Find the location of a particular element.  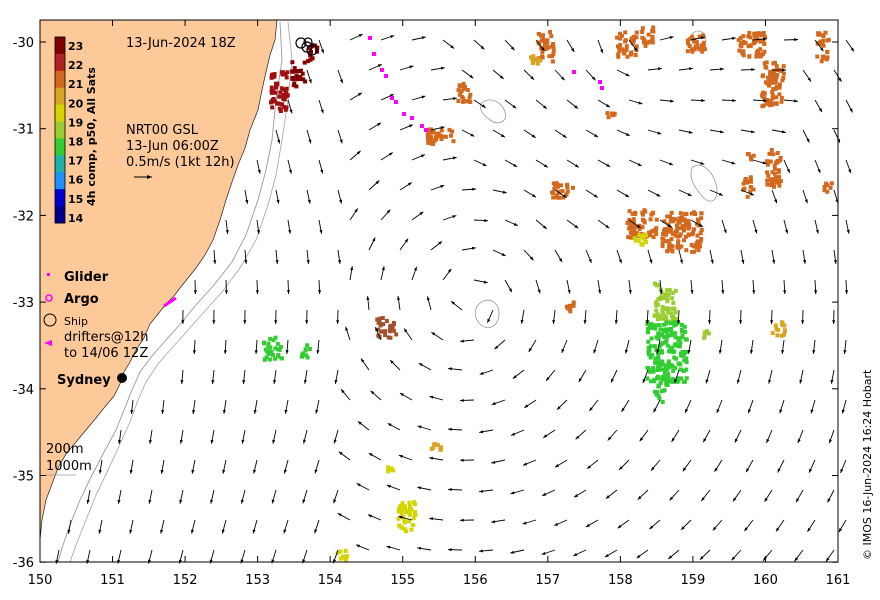

colorbar-swatch is located at coordinates (60, 79).